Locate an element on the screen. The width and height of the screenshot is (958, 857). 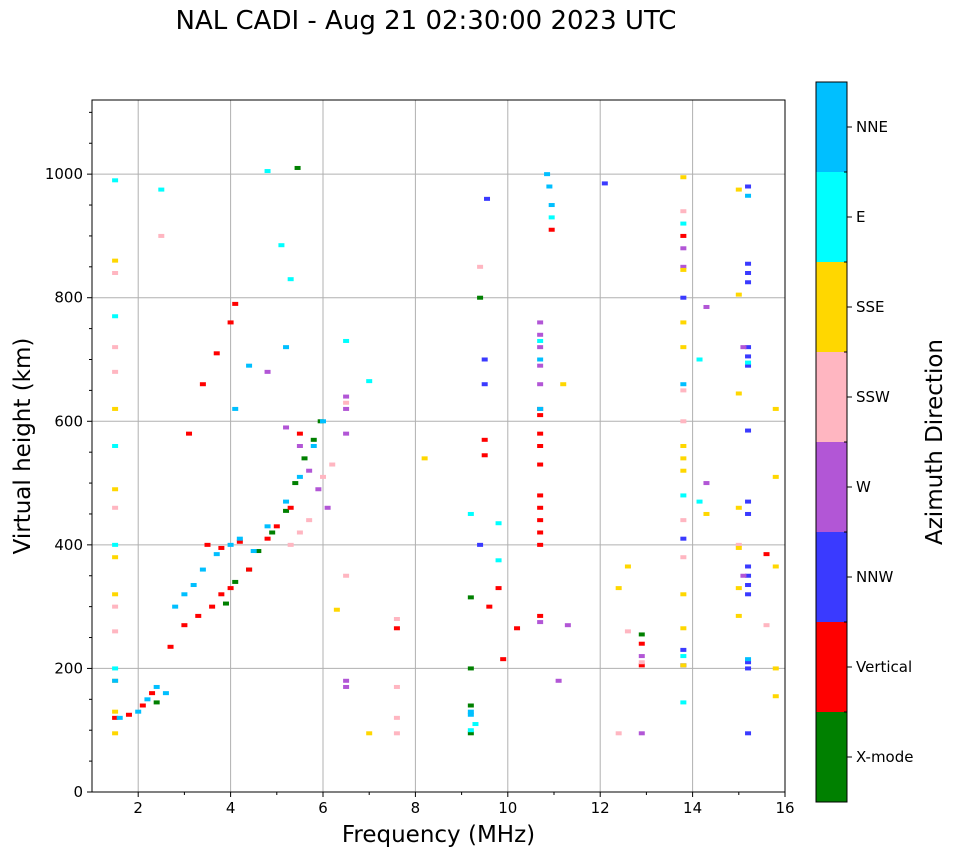
x-tick-label: 16 is located at coordinates (784, 808).